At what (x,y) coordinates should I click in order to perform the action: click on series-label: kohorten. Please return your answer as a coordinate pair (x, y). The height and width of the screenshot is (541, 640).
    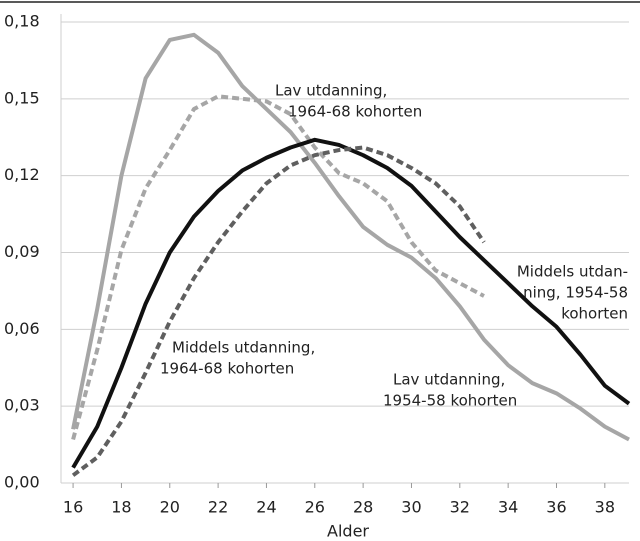
    Looking at the image, I should click on (594, 314).